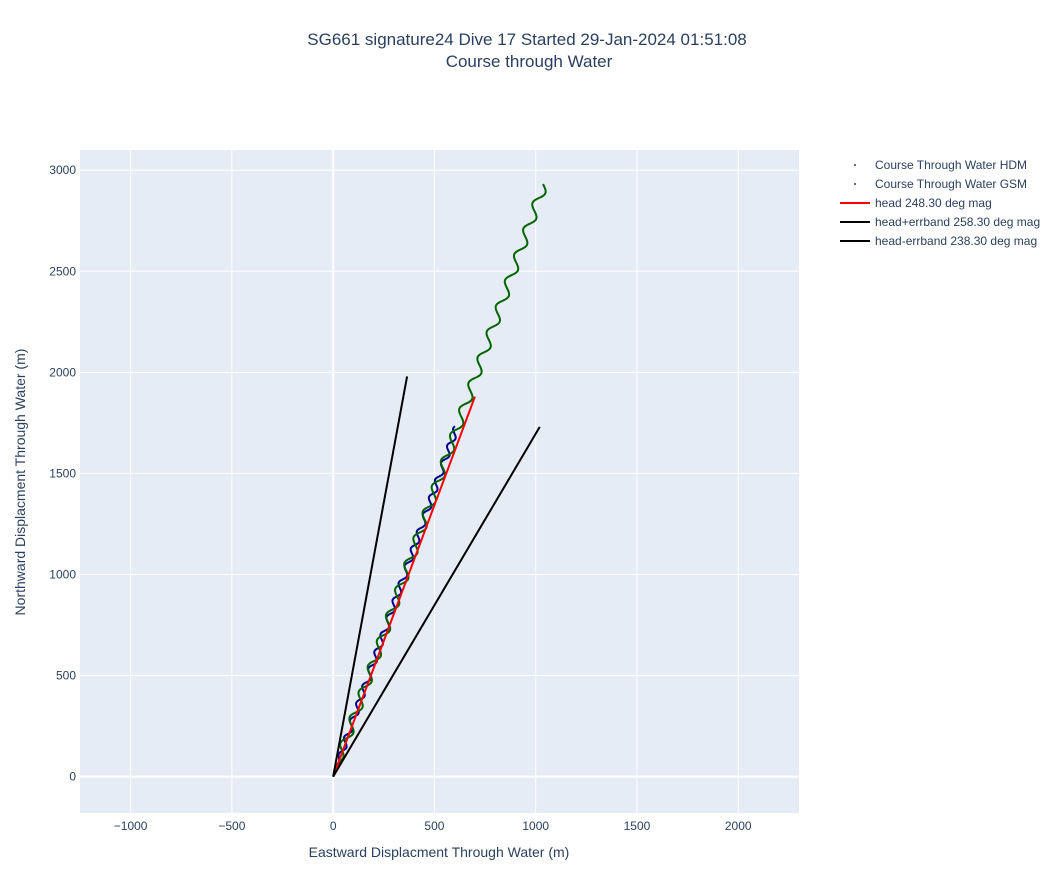 This screenshot has width=1058, height=894. Describe the element at coordinates (66, 676) in the screenshot. I see `y-tick-label: 500` at that location.